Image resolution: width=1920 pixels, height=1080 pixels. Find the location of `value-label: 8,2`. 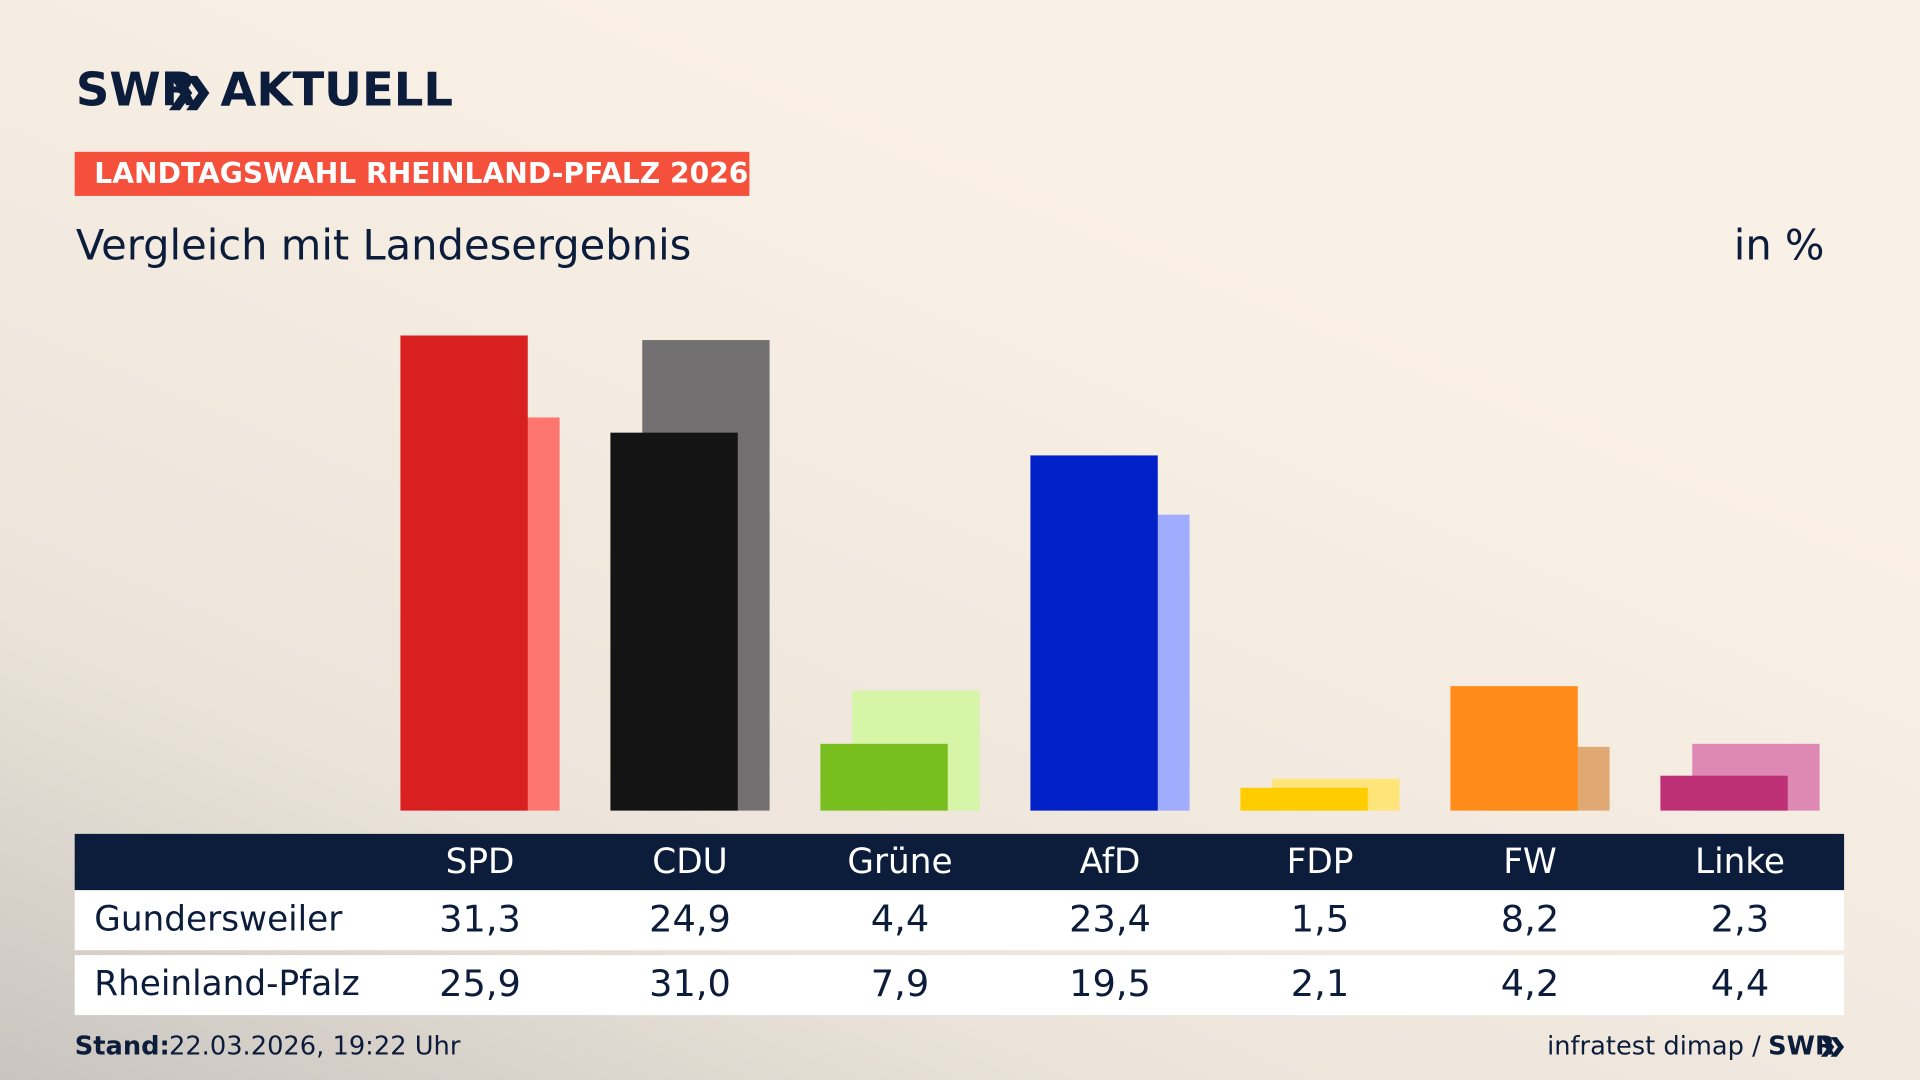

value-label: 8,2 is located at coordinates (1530, 918).